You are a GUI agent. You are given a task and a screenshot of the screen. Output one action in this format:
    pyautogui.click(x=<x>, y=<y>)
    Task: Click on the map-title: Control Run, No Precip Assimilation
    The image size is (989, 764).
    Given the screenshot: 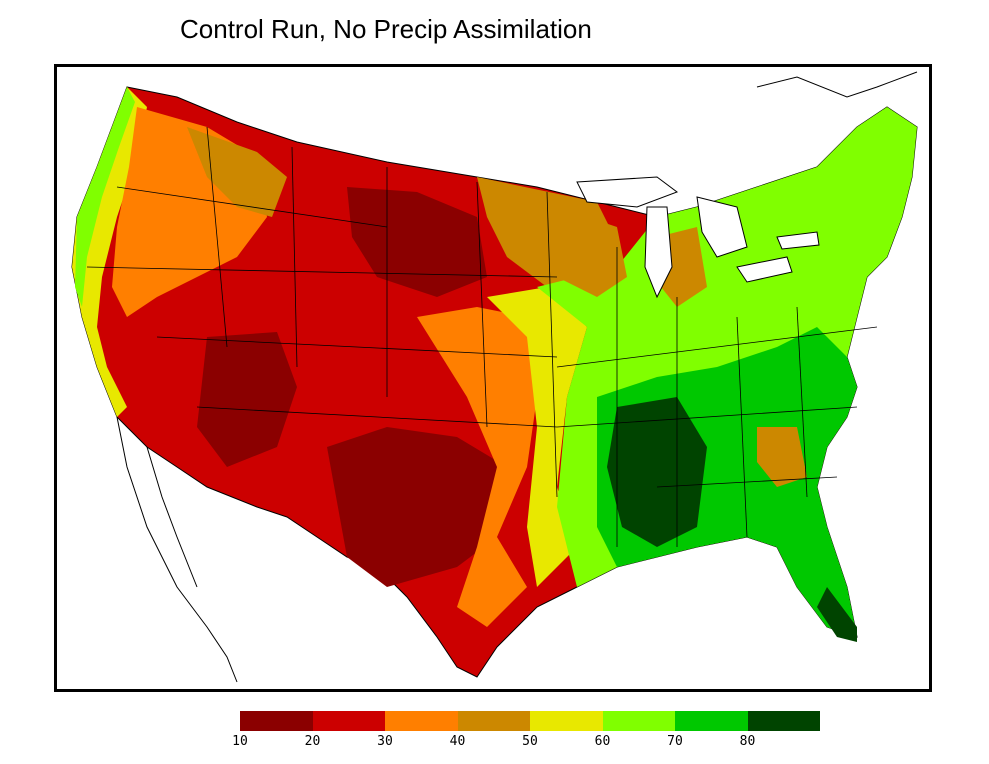 What is the action you would take?
    pyautogui.click(x=386, y=29)
    